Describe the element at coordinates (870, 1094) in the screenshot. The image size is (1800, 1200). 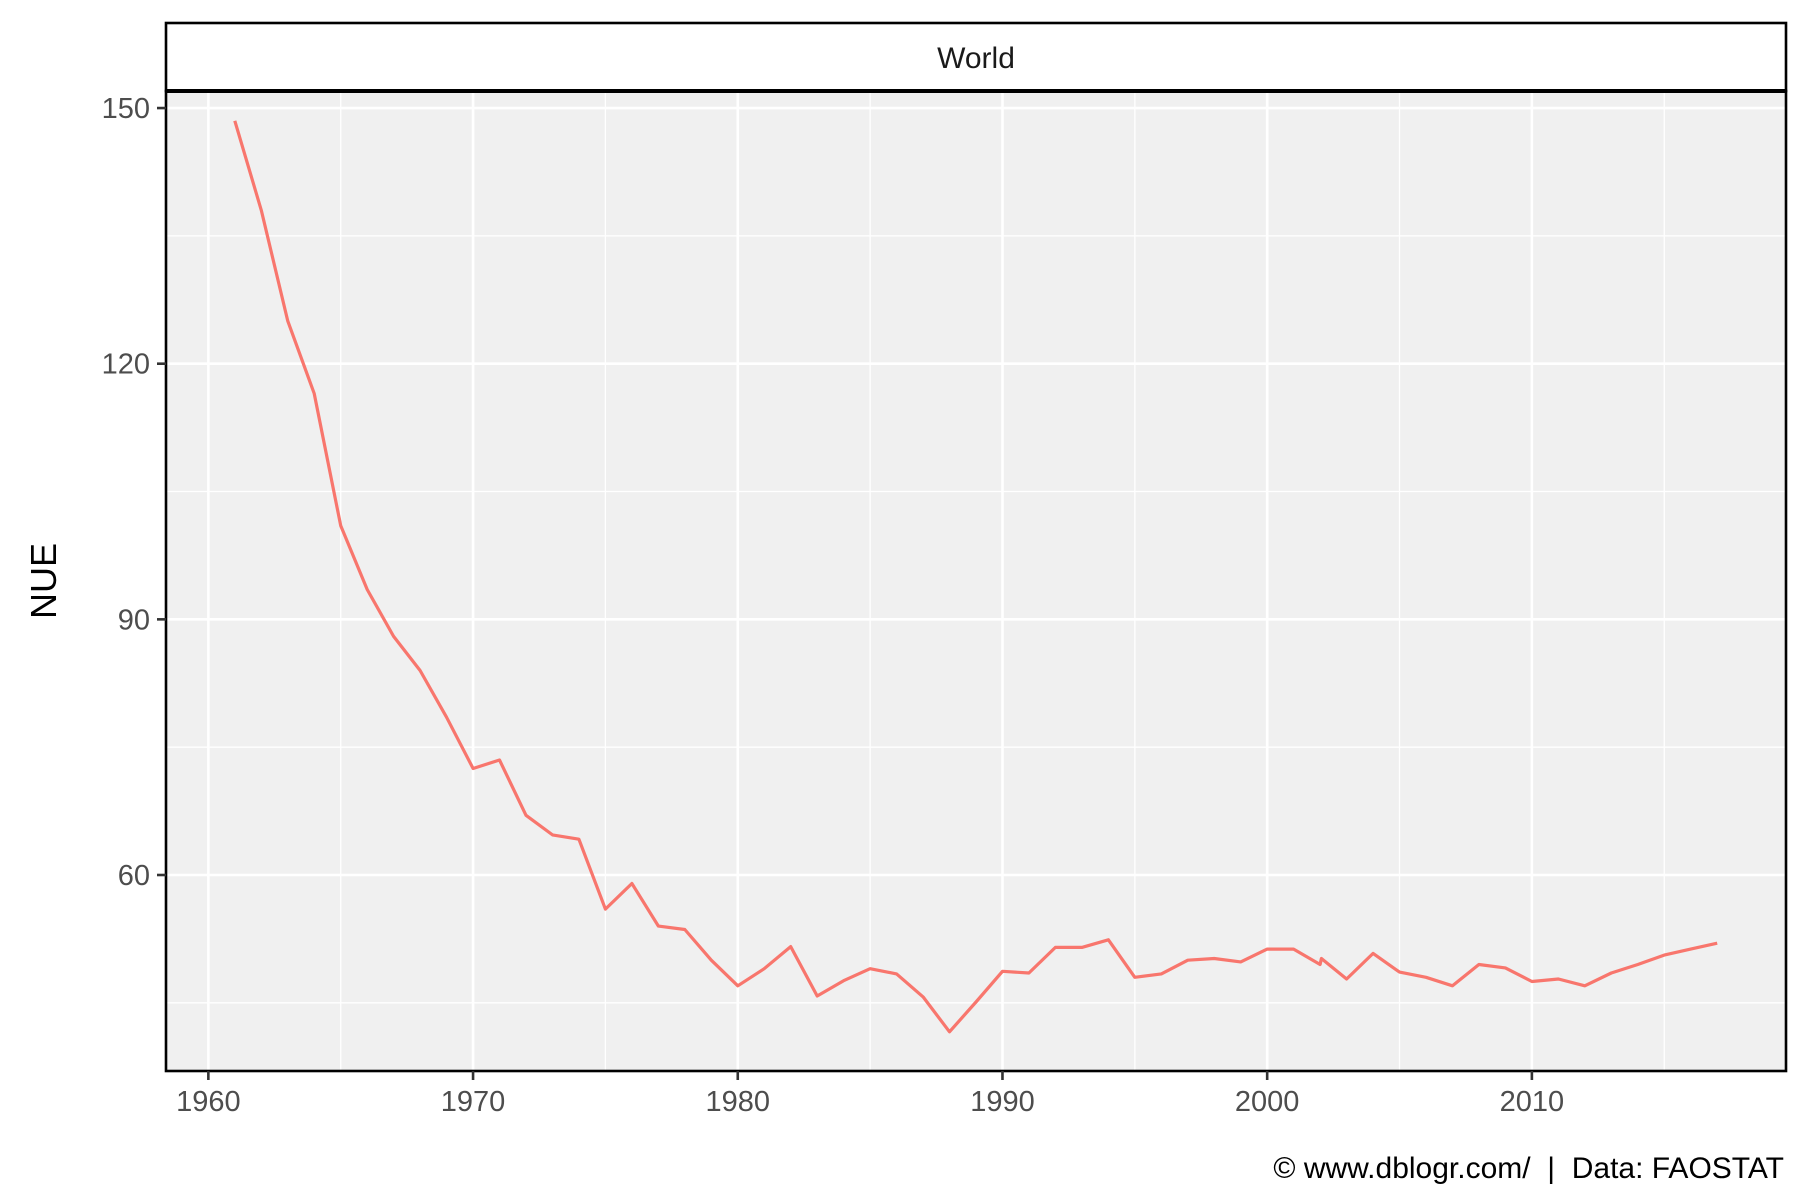
I see `x-axis: 1960 1970 1980 1990 2000 2010` at that location.